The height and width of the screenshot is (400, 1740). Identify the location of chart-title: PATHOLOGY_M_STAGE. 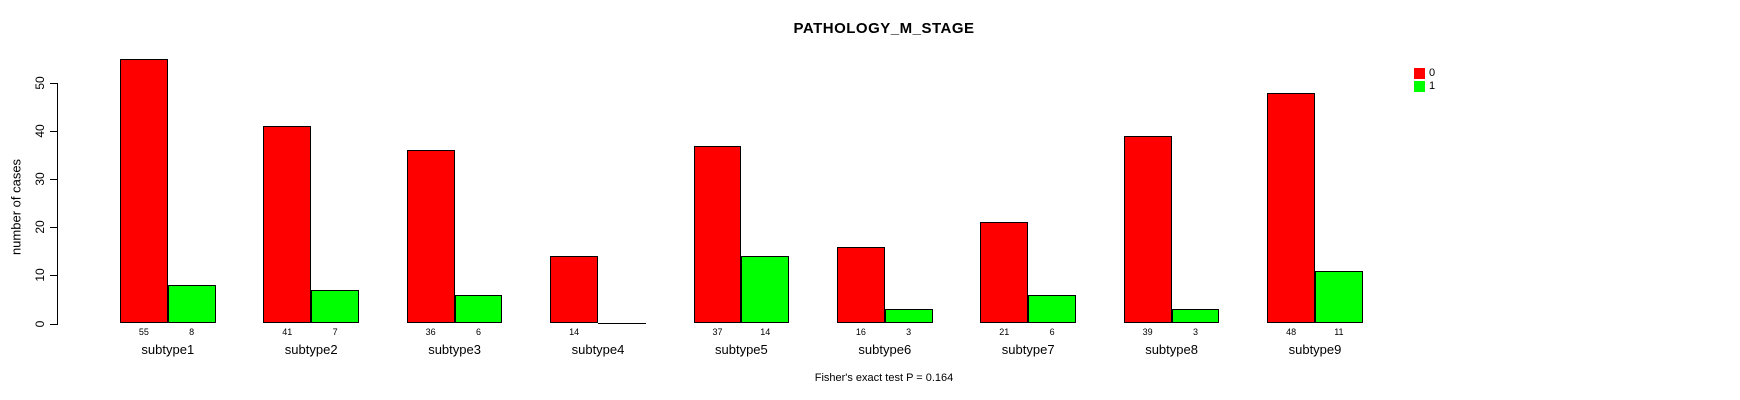
(884, 28).